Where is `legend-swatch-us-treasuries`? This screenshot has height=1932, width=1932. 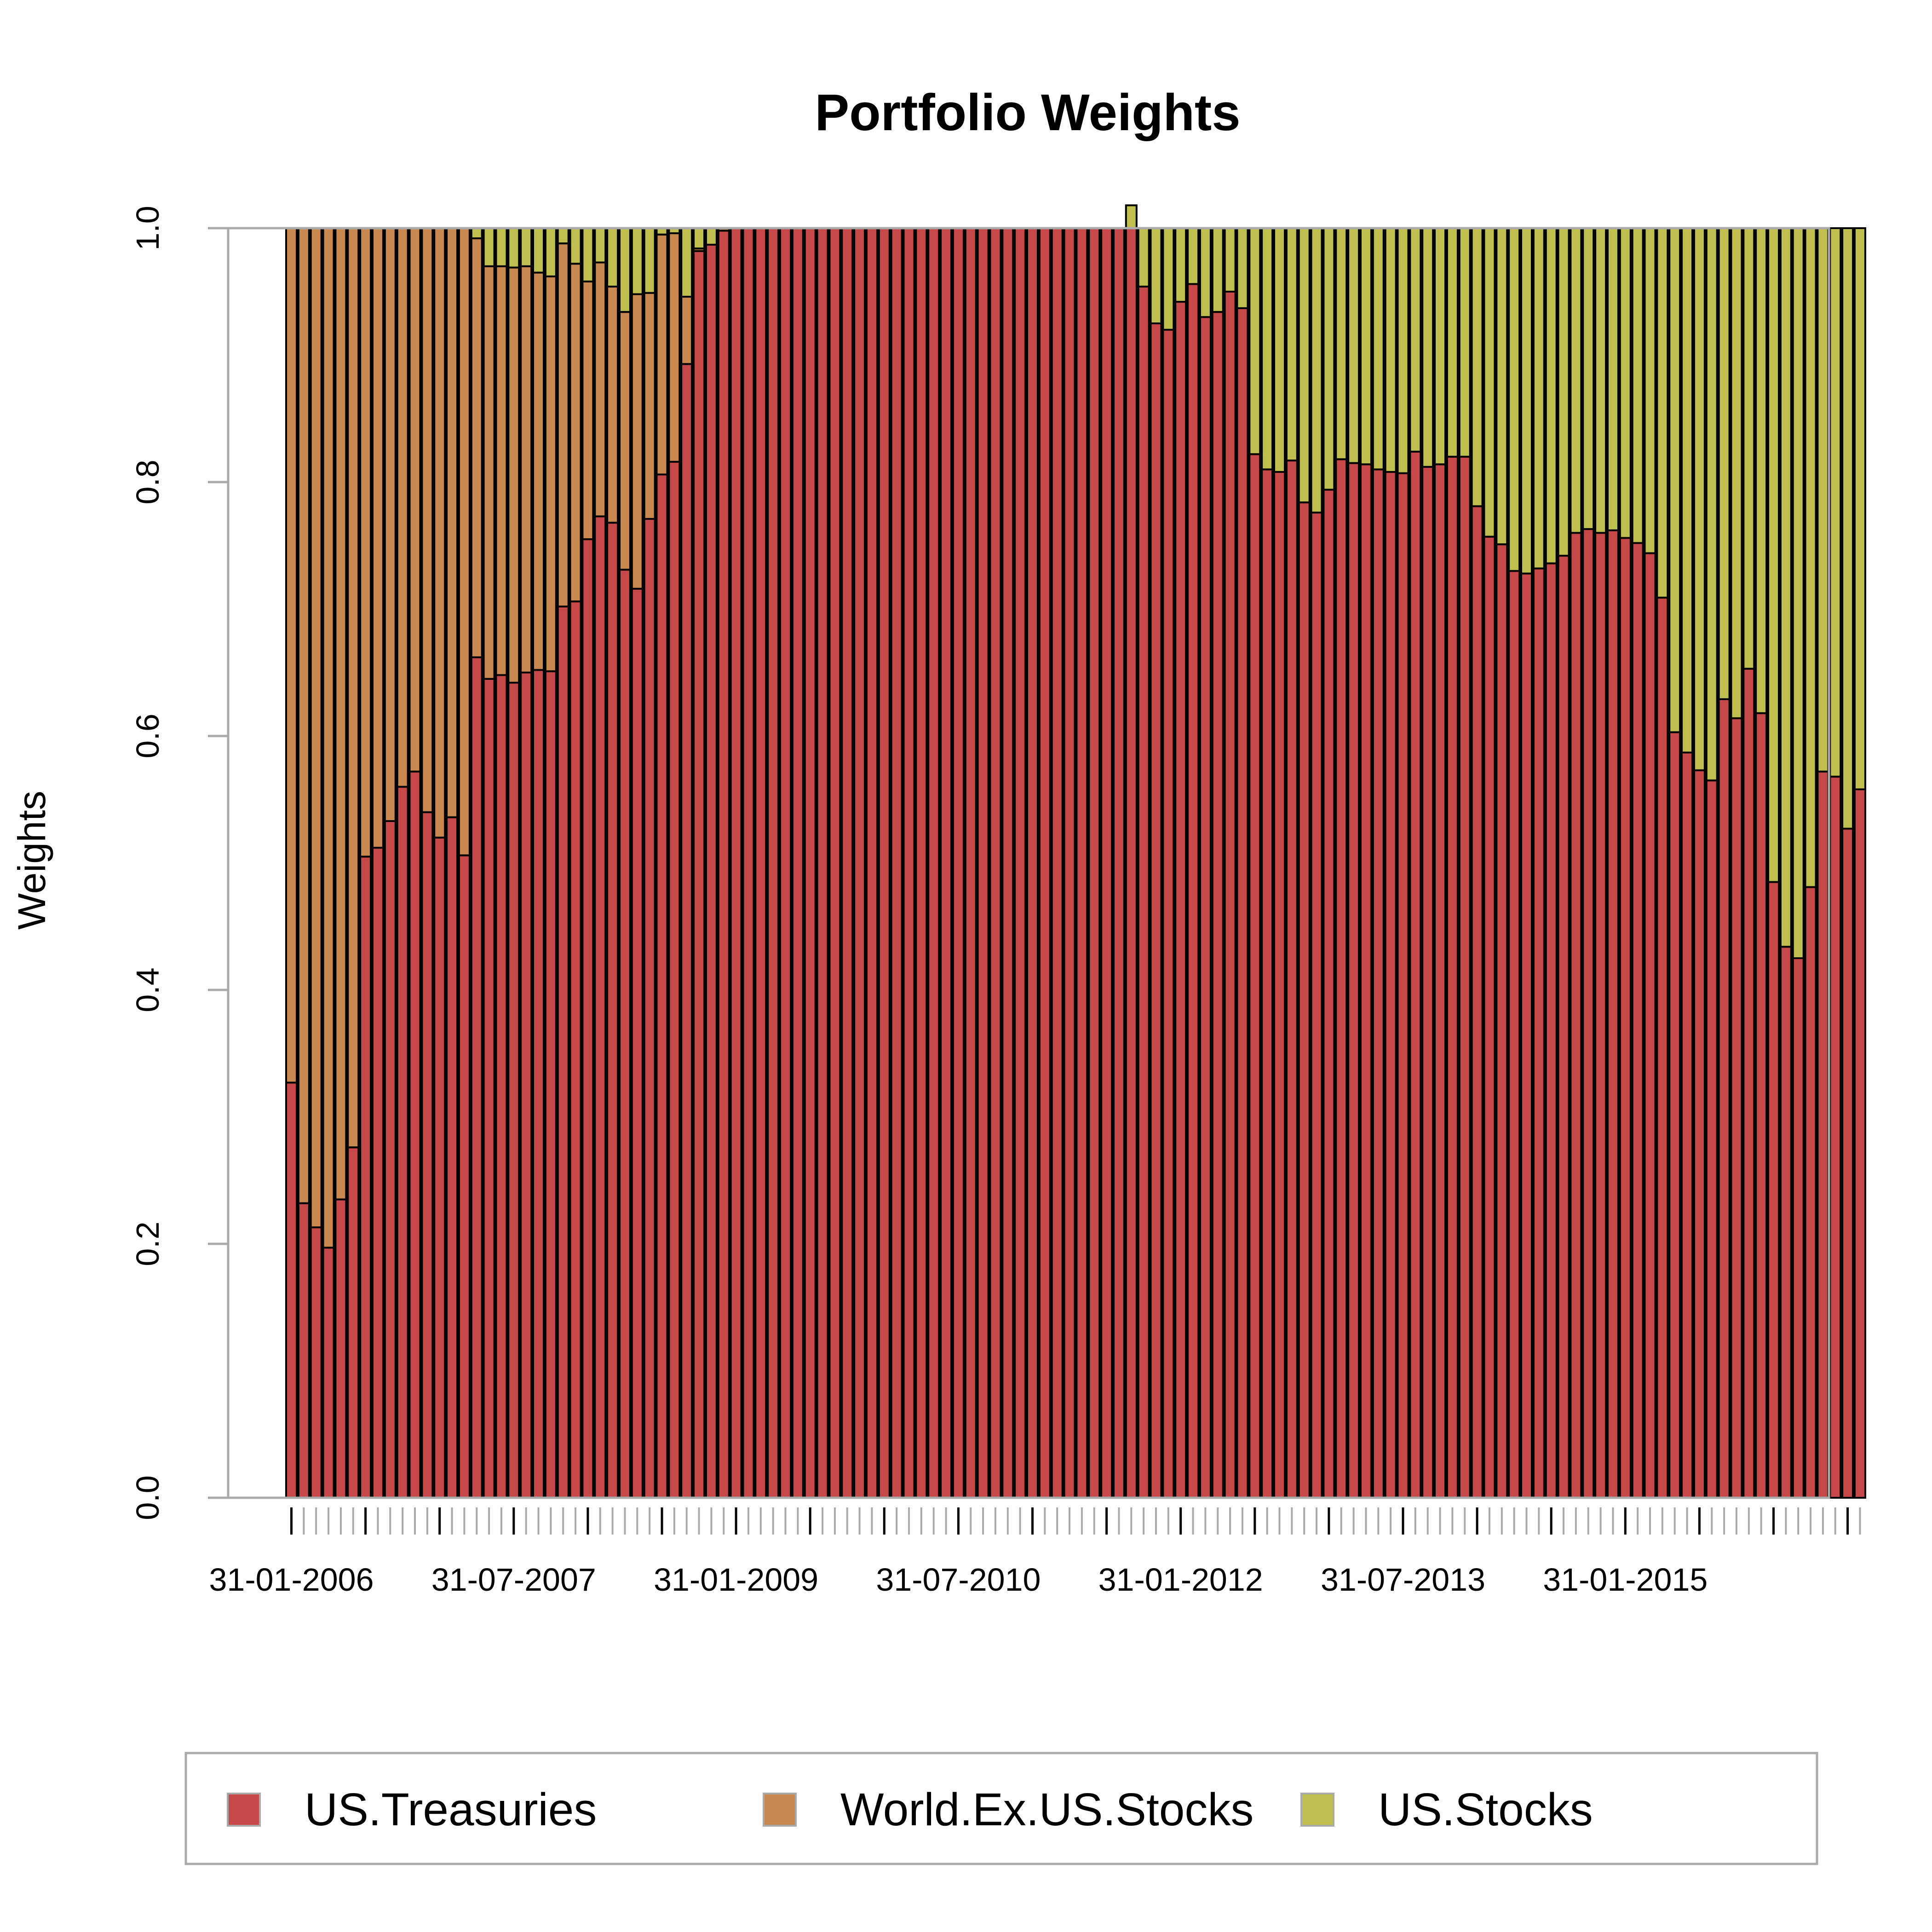 legend-swatch-us-treasuries is located at coordinates (244, 1810).